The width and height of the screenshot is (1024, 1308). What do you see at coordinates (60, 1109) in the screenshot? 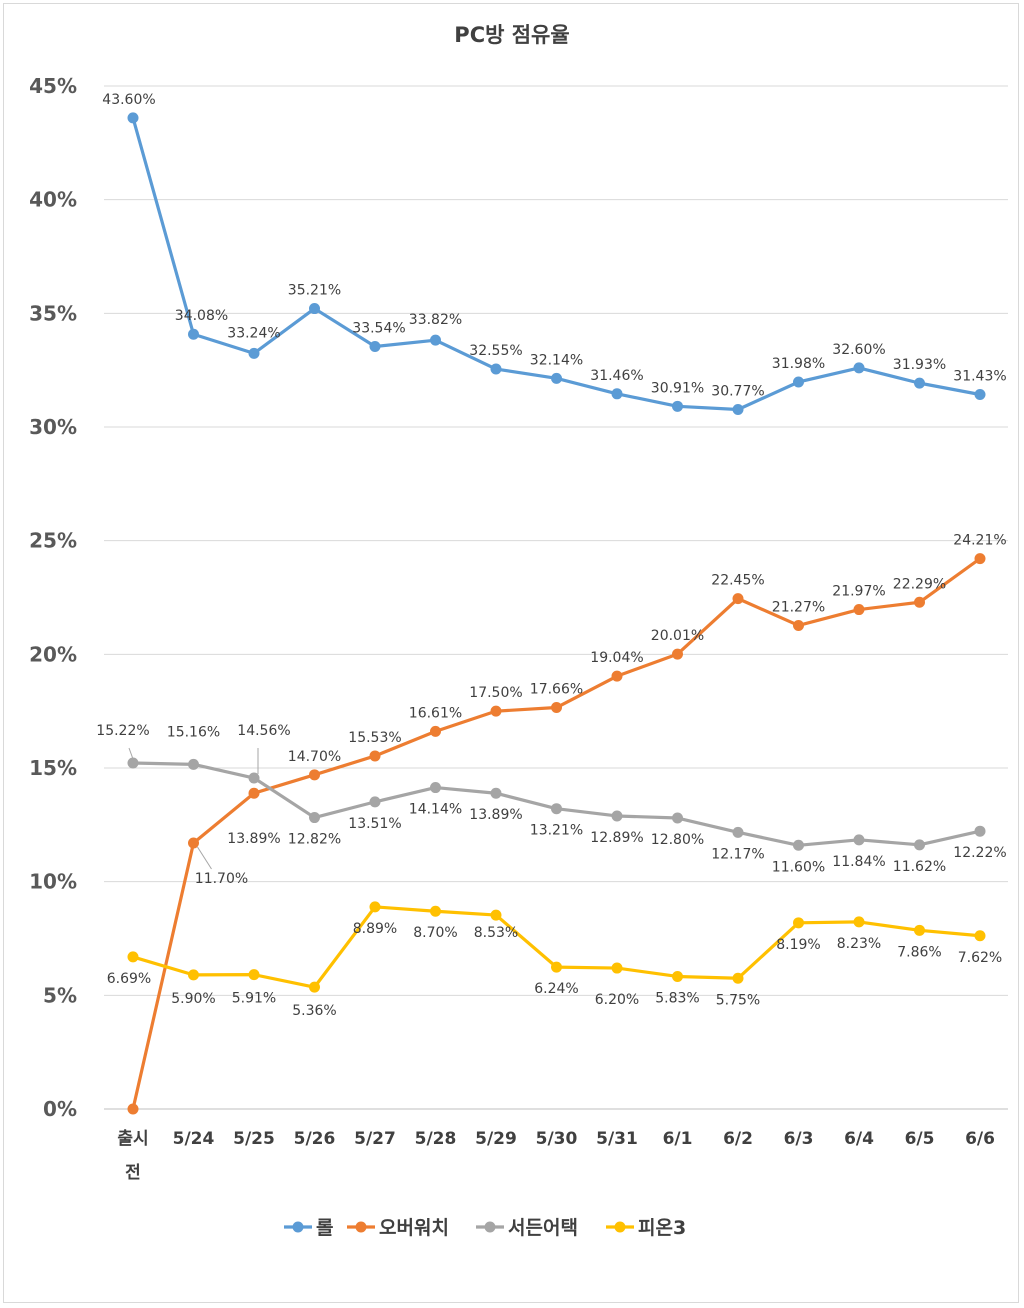
I see `y-tick-label: 0%` at bounding box center [60, 1109].